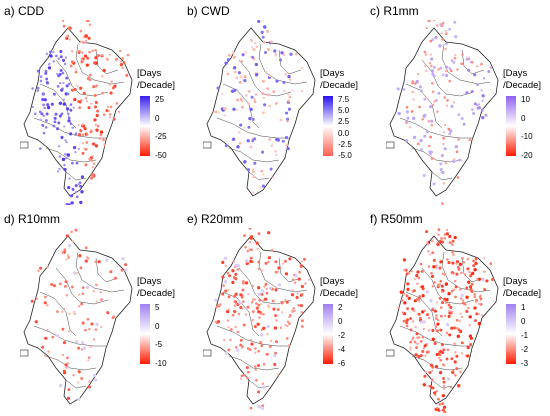 This screenshot has height=416, width=550. Describe the element at coordinates (394, 11) in the screenshot. I see `panel-title: c) R1mm` at that location.